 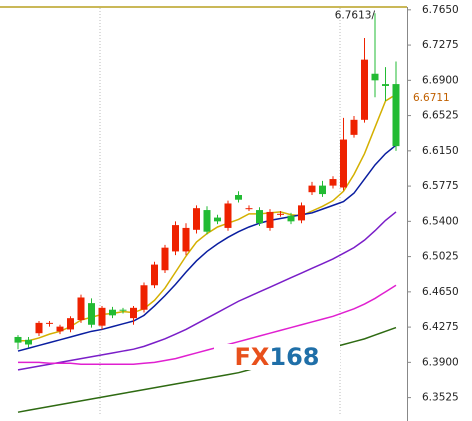 I want to click on y-tick-label: 6.4275, so click(x=440, y=327).